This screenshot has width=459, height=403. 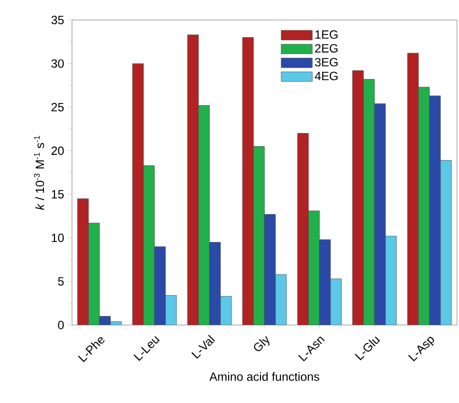 I want to click on x-tick-label: Gly, so click(x=262, y=344).